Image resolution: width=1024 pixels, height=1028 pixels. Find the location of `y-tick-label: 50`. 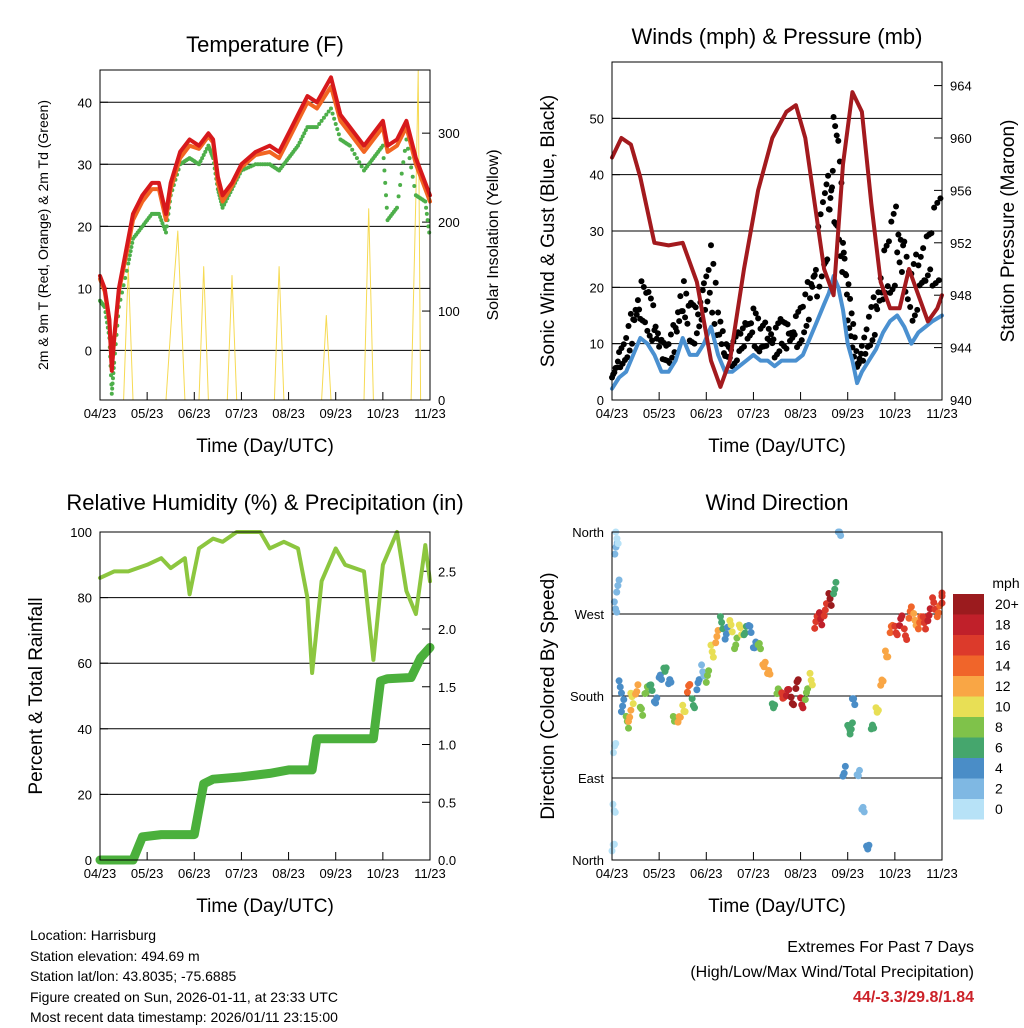

y-tick-label: 50 is located at coordinates (597, 118).